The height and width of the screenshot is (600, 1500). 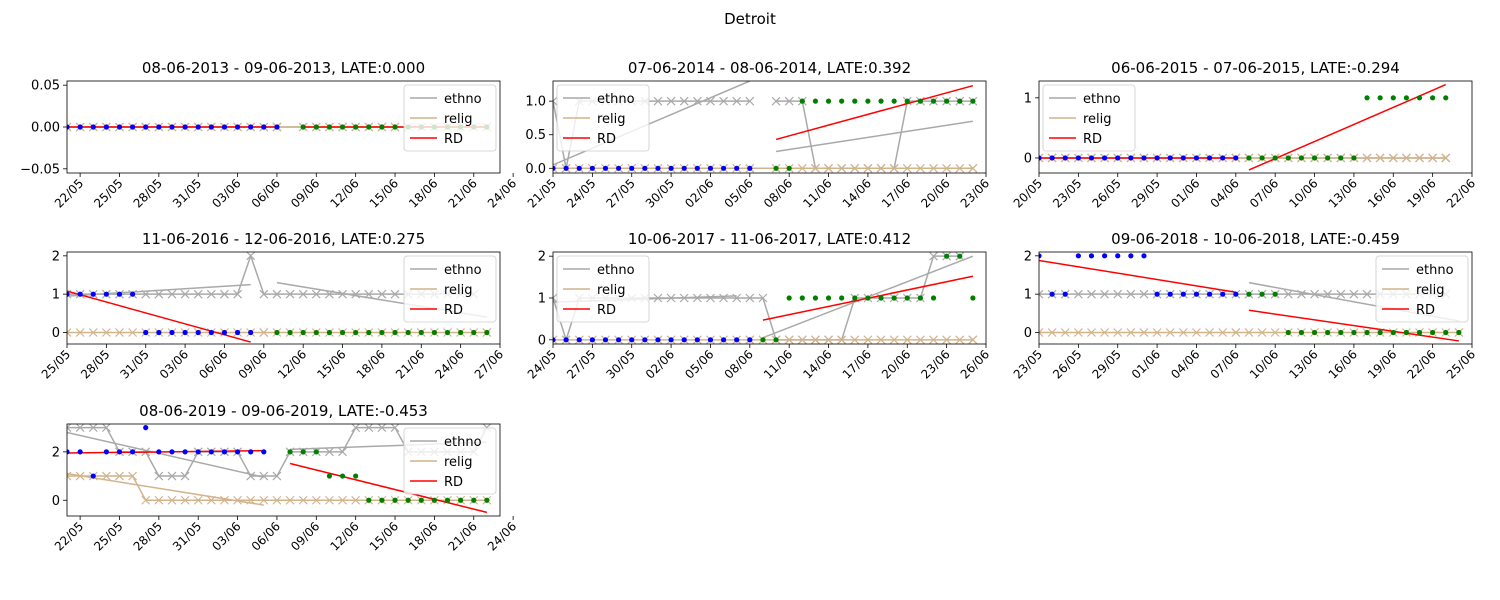 I want to click on x-tick-label: 15/06, so click(x=384, y=193).